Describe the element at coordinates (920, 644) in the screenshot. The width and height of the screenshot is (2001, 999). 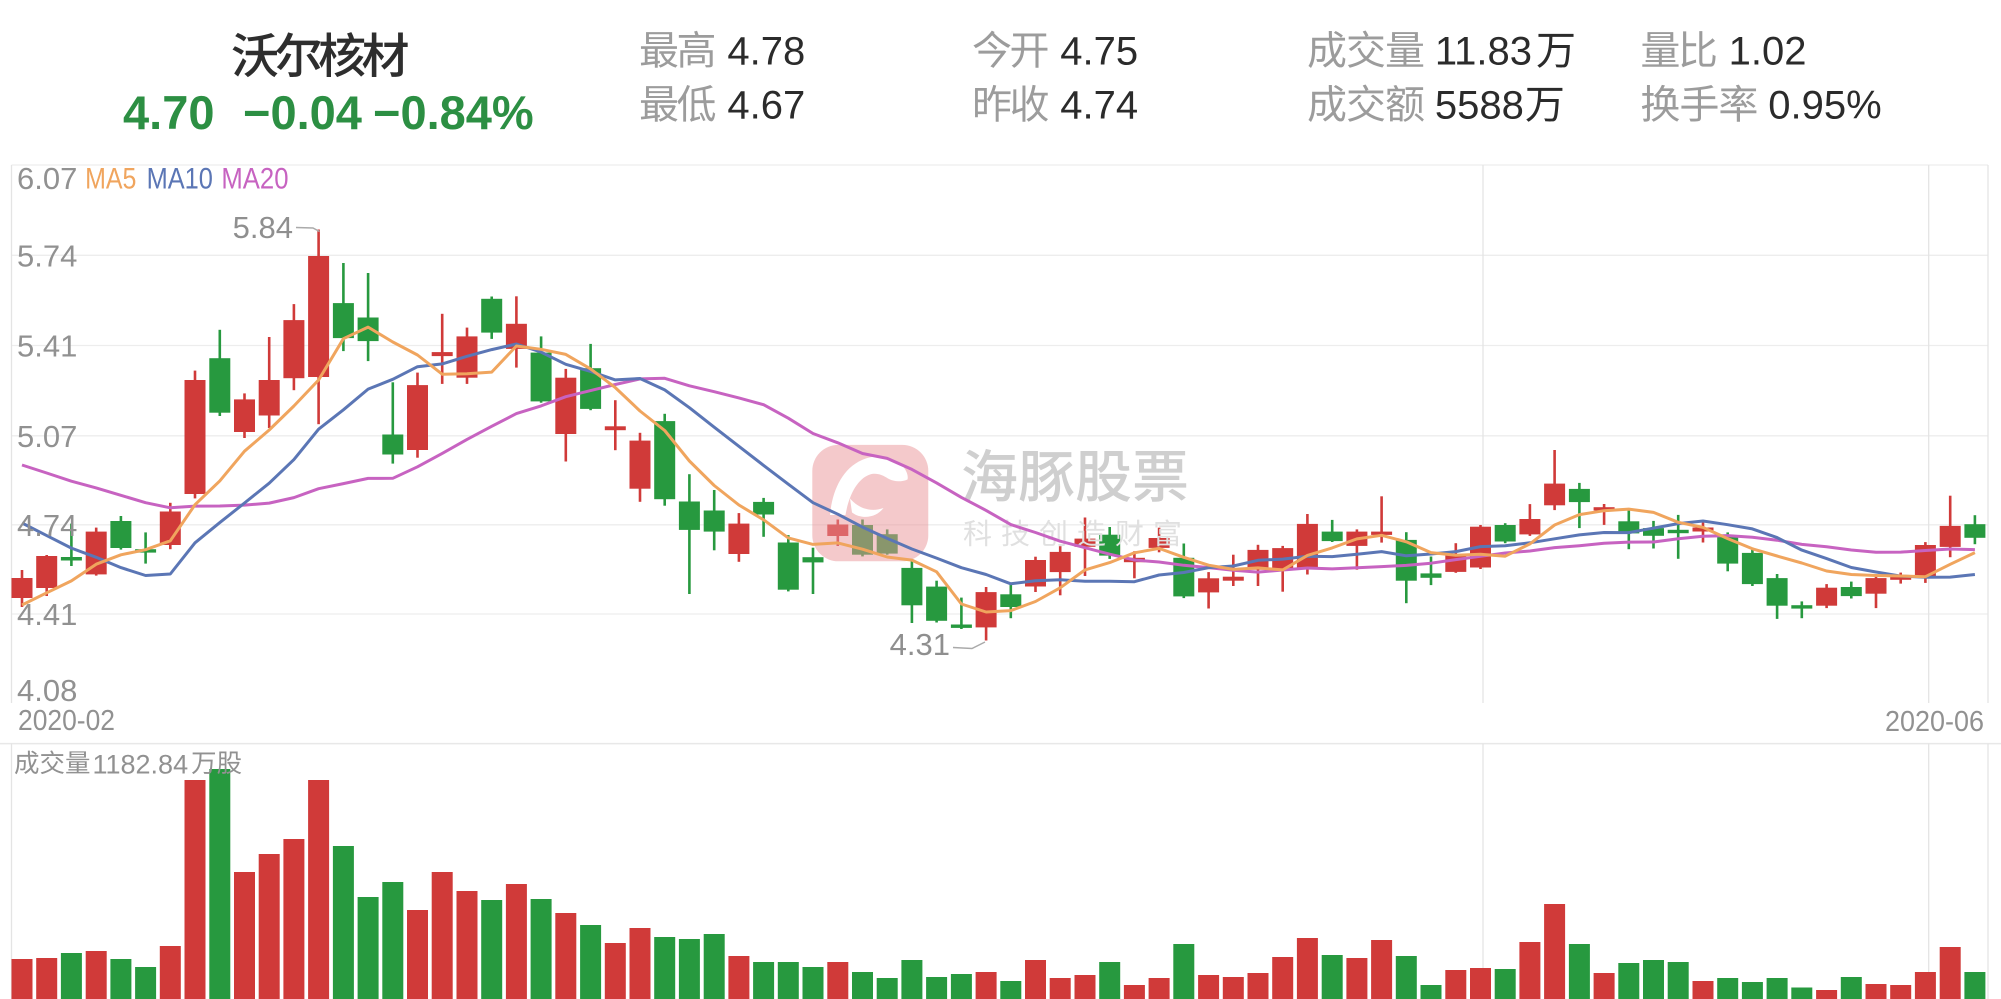
I see `svg-text: 4.31` at that location.